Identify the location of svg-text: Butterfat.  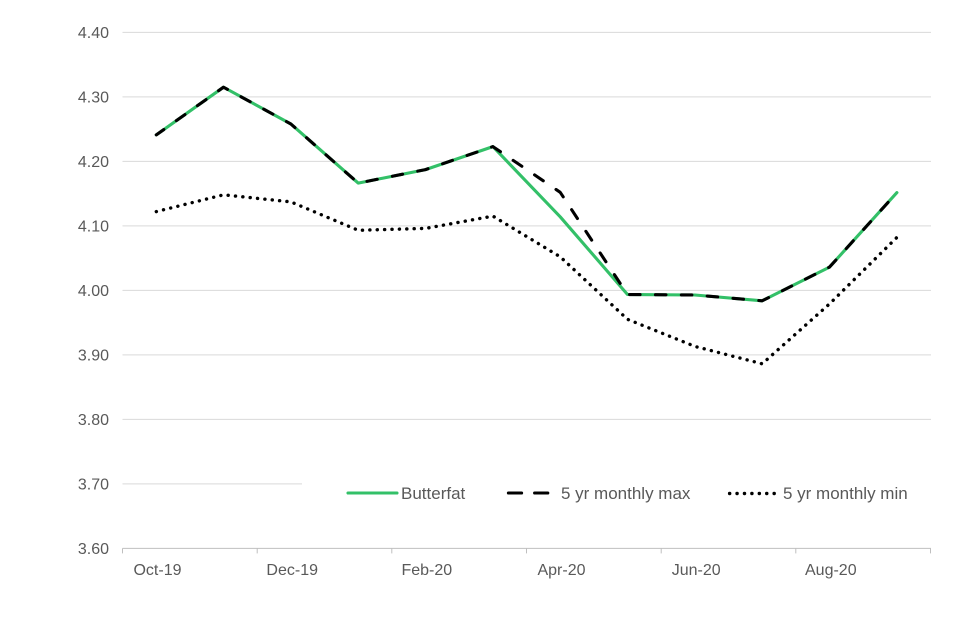
(433, 493).